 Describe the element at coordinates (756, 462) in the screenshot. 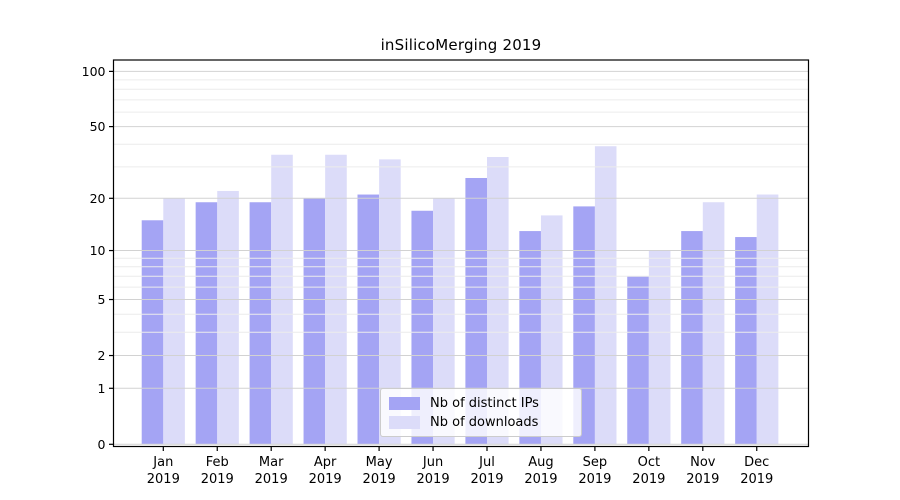

I see `x-tick-label-month: Dec` at that location.